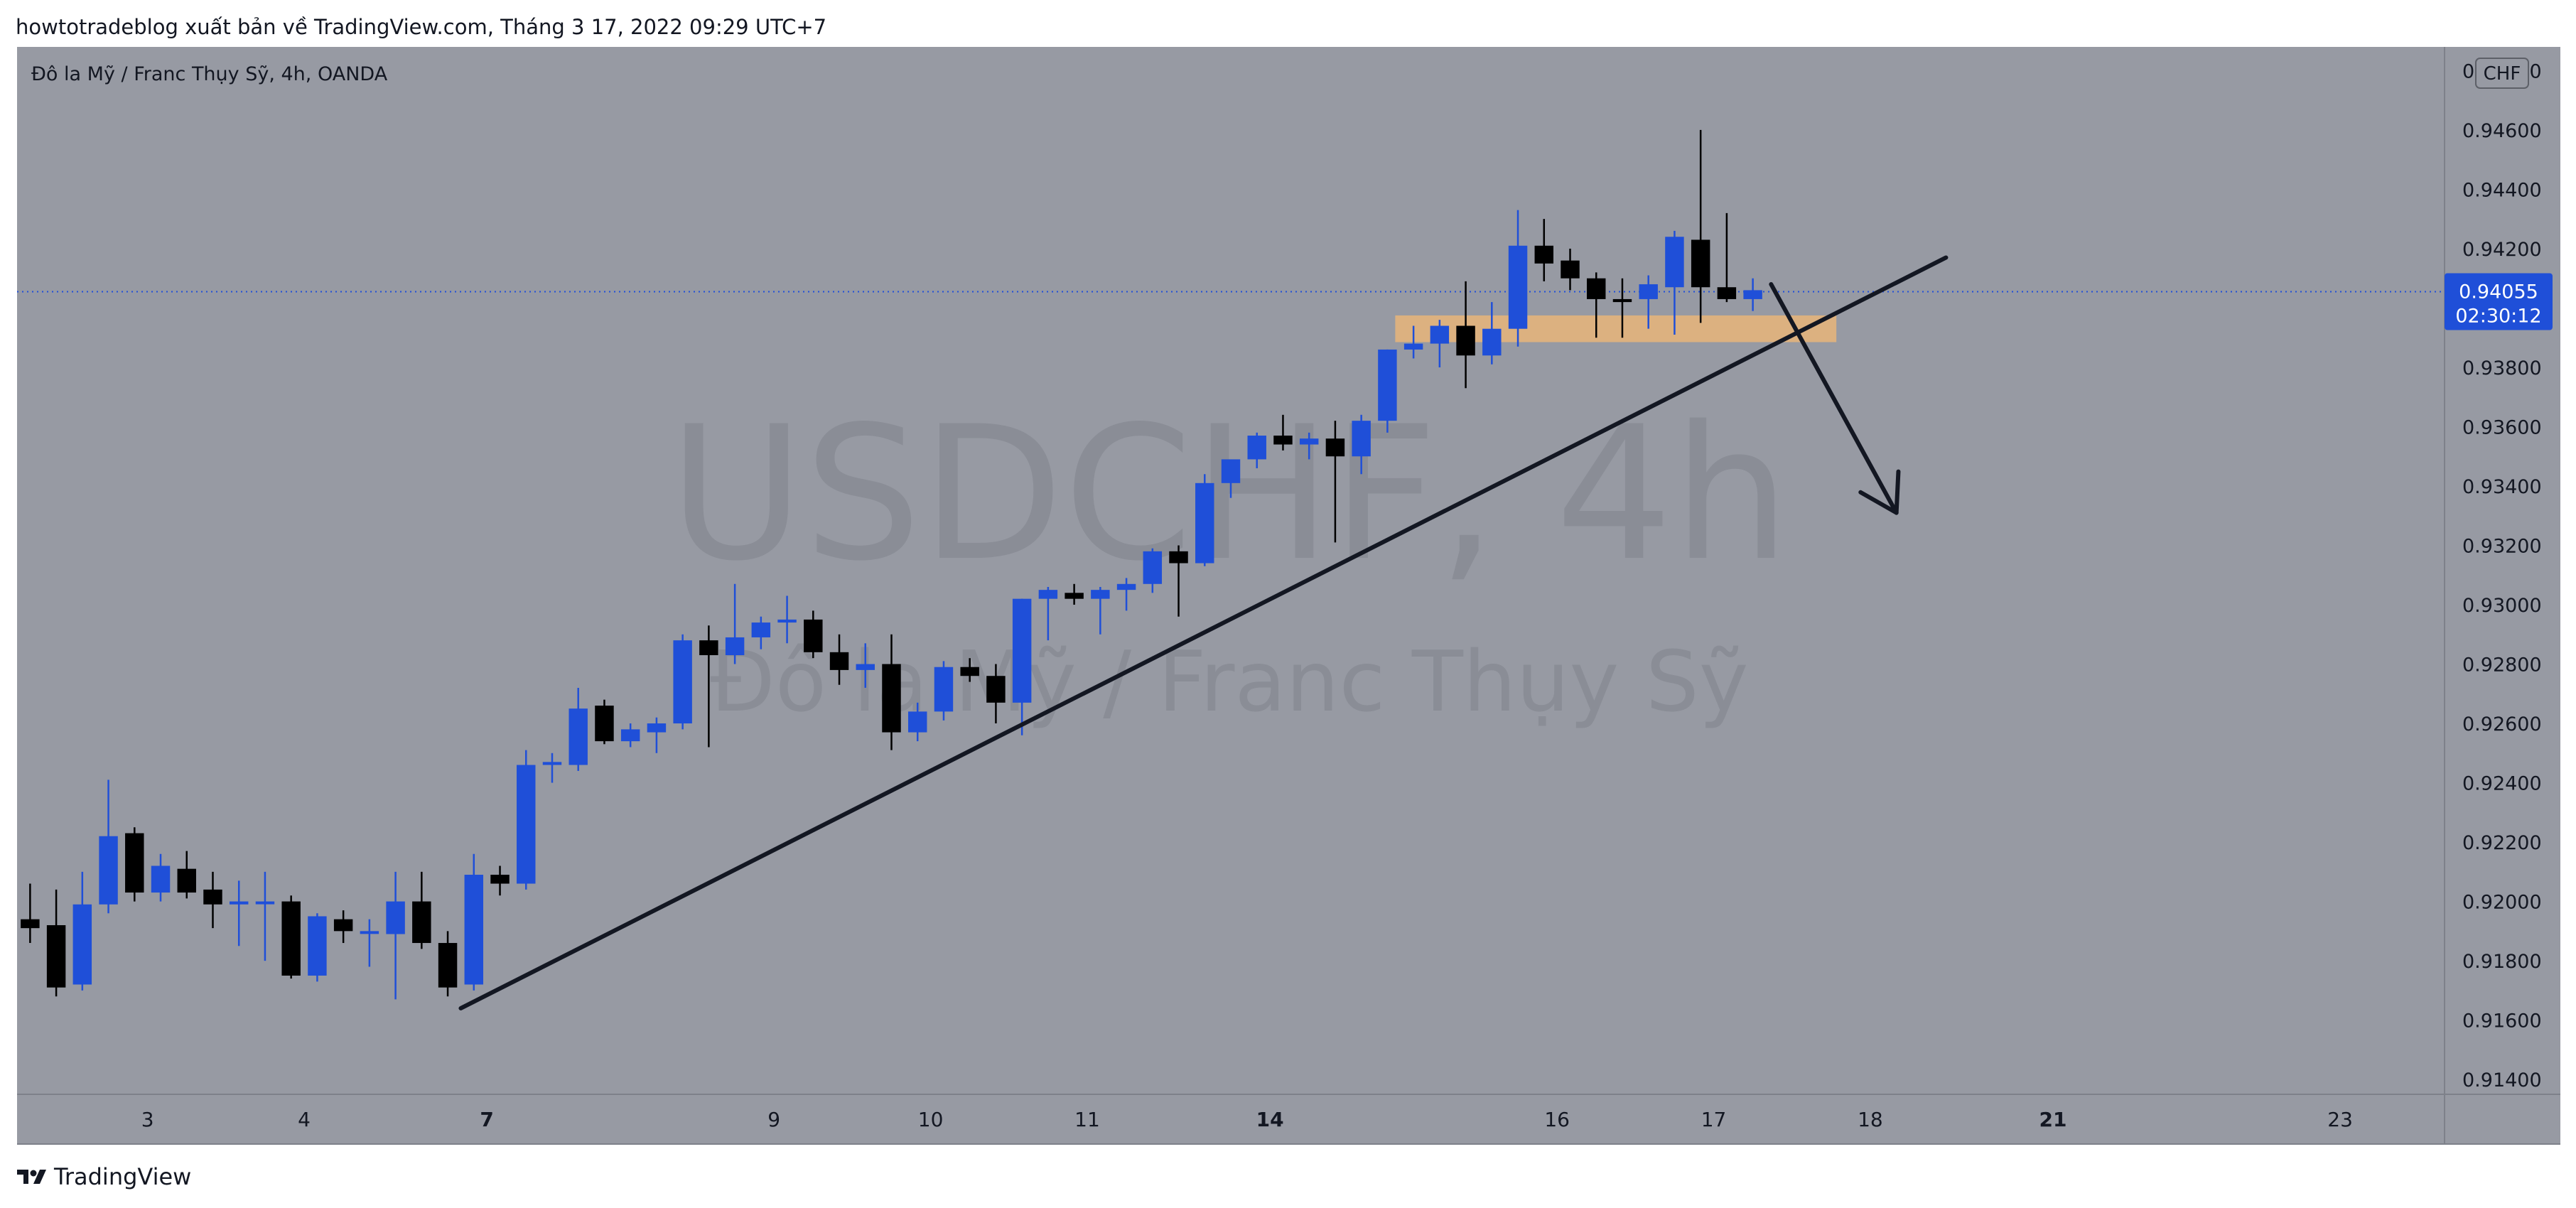 This screenshot has width=2576, height=1208. Describe the element at coordinates (123, 1176) in the screenshot. I see `tradingview-brand: TradingView` at that location.